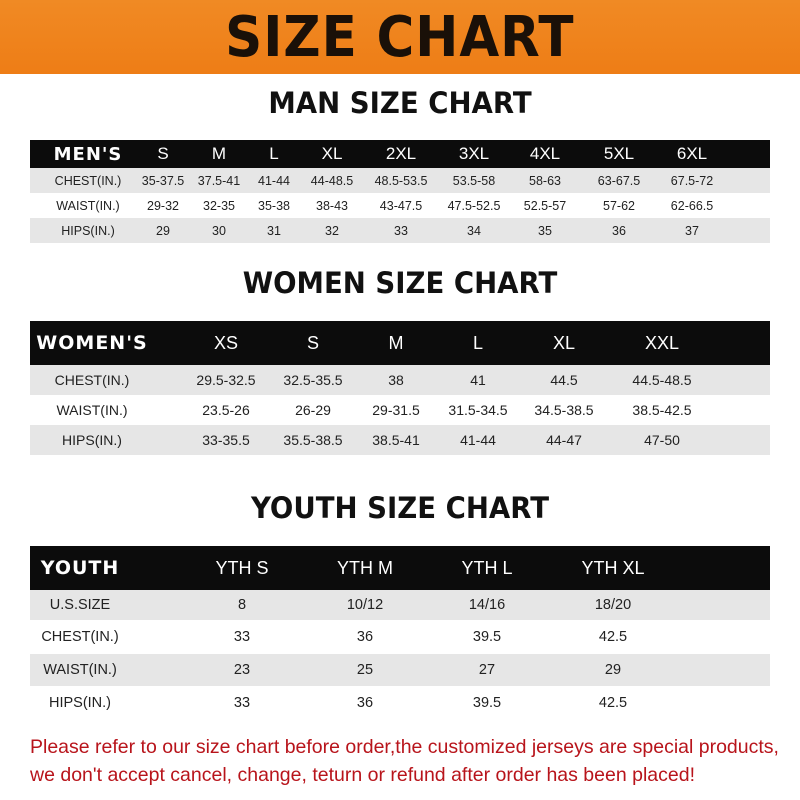 The width and height of the screenshot is (800, 800). I want to click on measurement-cell: 37.5-41, so click(219, 180).